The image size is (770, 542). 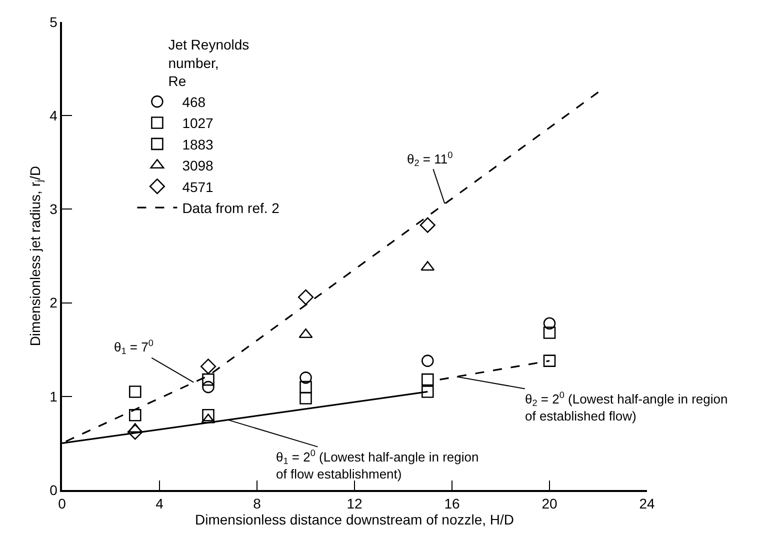 I want to click on annotation: θ$_{2}$ = 11$^{0}$, so click(x=430, y=159).